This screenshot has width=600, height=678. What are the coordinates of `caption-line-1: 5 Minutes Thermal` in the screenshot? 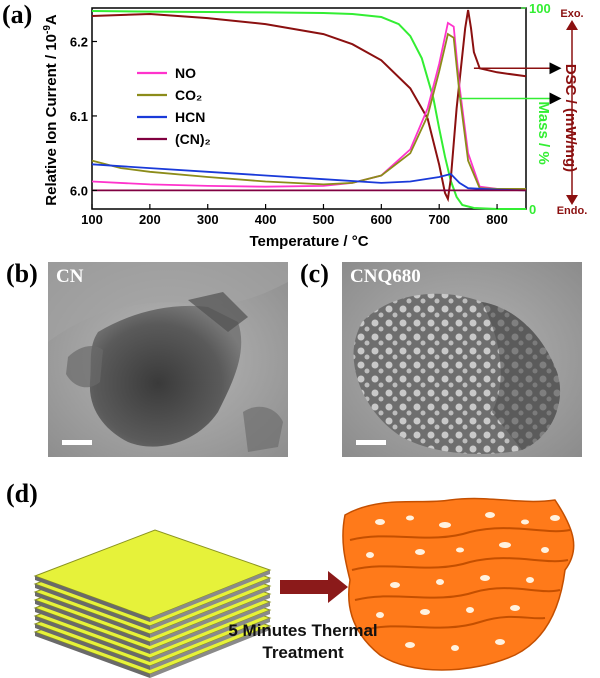 It's located at (303, 630).